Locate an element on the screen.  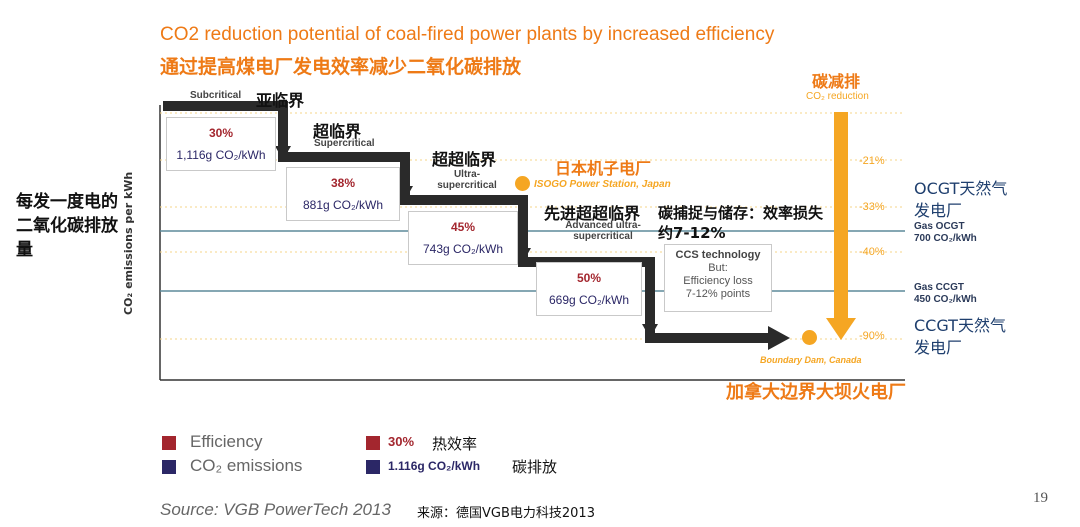
stage-box-advanced-usc: 50% 669g CO₂/kWh is located at coordinates (589, 289).